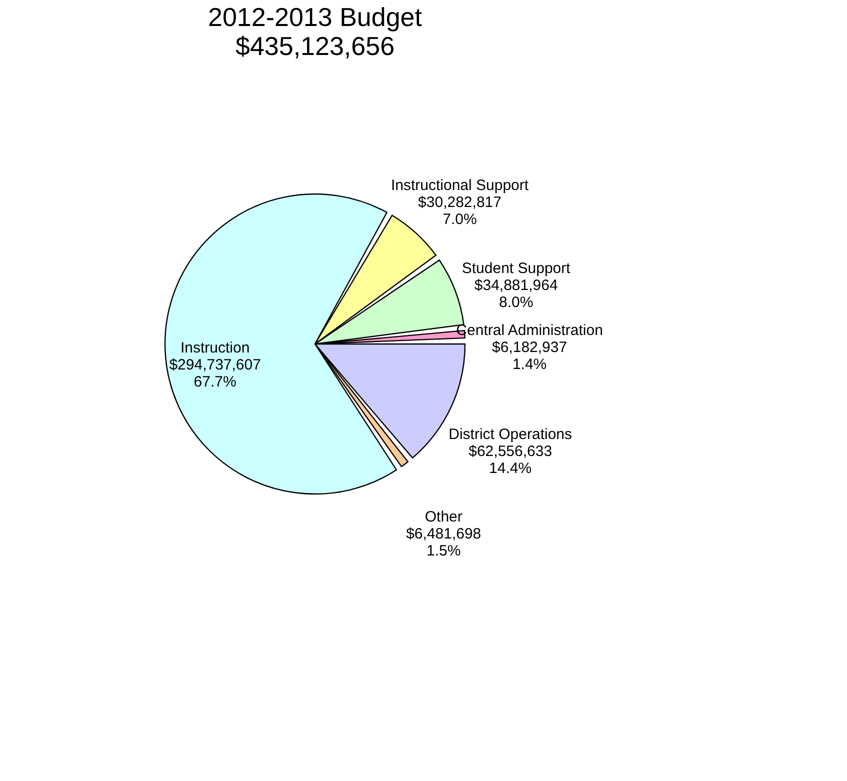 The height and width of the screenshot is (781, 847). Describe the element at coordinates (529, 330) in the screenshot. I see `slice-label: Central Administration` at that location.